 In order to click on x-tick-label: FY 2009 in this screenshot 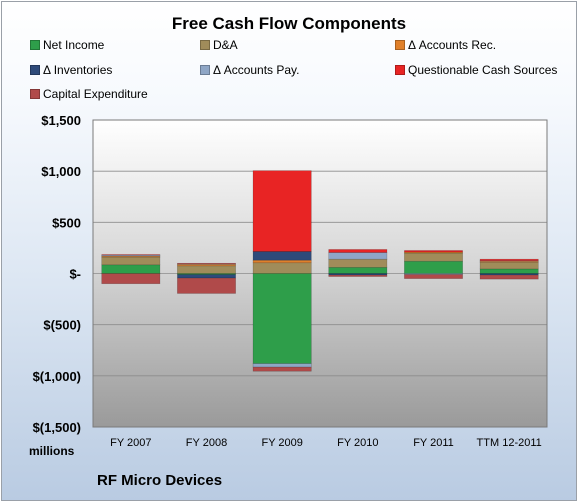, I will do `click(281, 443)`.